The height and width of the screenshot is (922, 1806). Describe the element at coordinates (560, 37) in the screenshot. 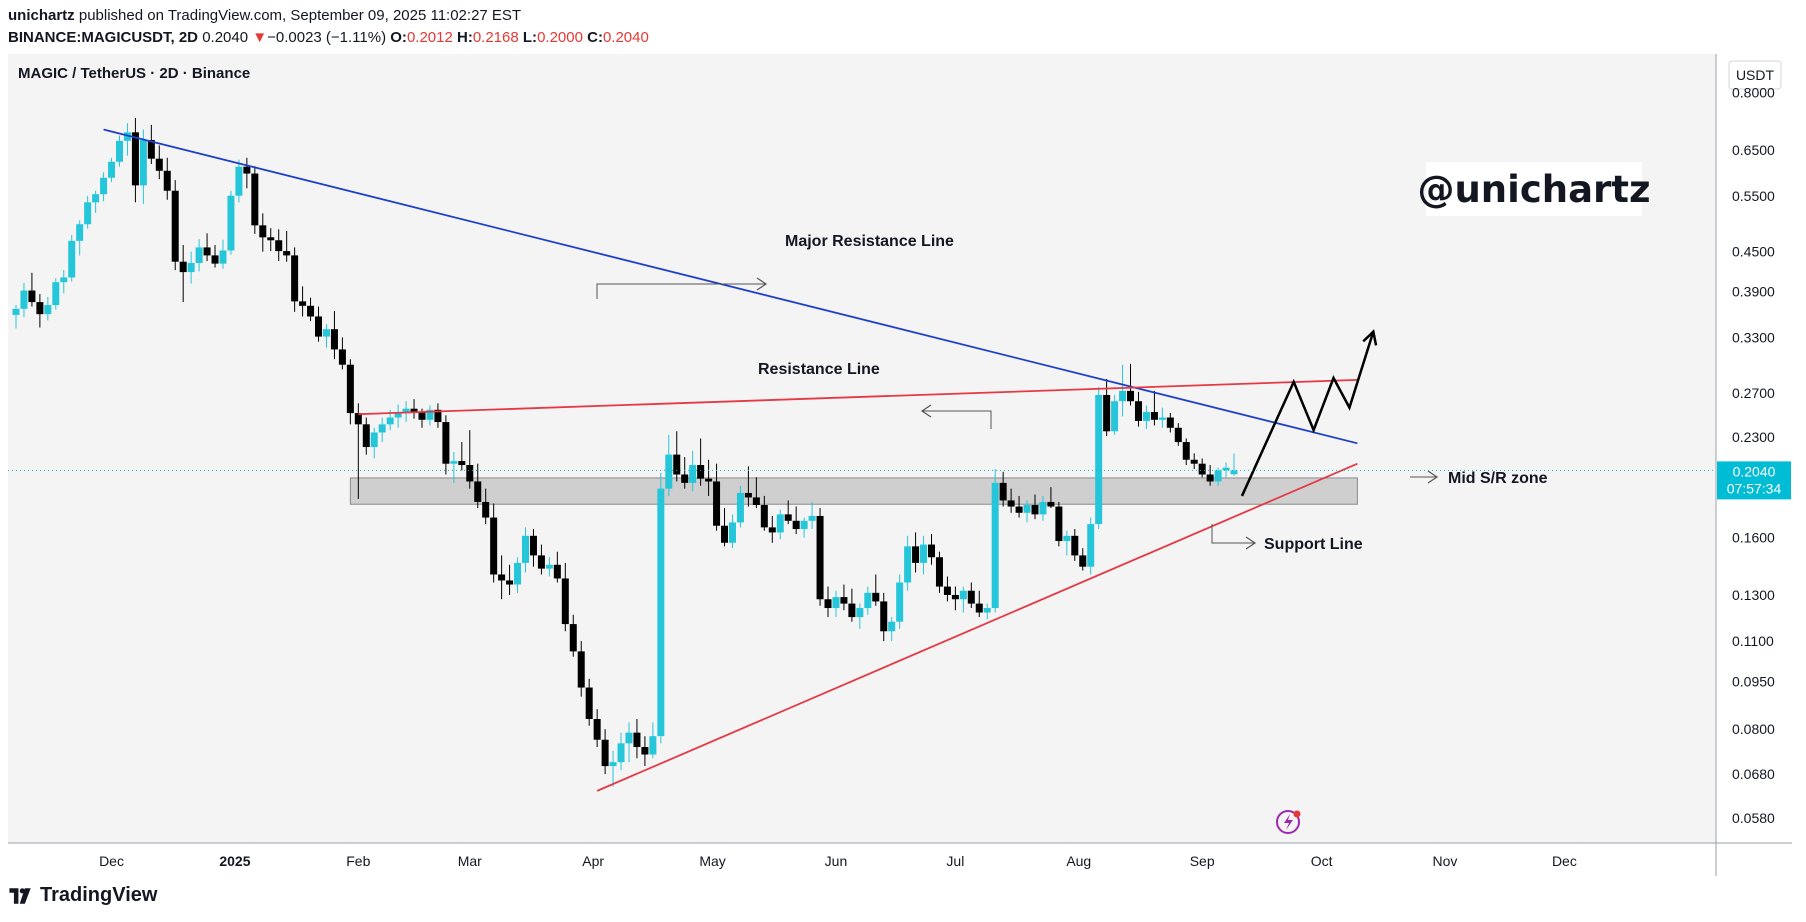

I see `low-value: 0.2000` at that location.